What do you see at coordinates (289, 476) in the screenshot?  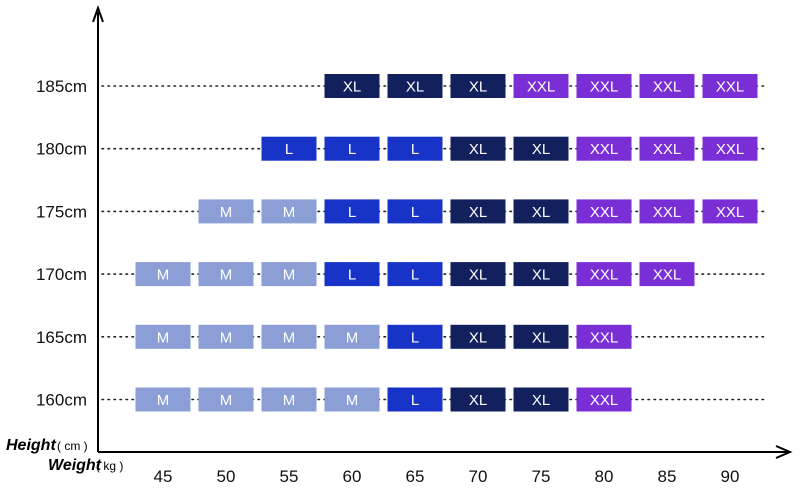 I see `x-tick-label: 55` at bounding box center [289, 476].